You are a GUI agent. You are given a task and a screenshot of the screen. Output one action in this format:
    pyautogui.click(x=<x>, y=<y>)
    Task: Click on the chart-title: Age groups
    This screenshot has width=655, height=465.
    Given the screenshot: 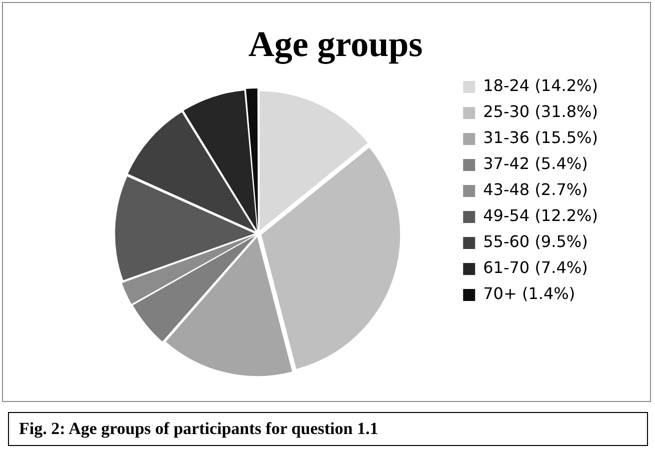 What is the action you would take?
    pyautogui.click(x=335, y=44)
    